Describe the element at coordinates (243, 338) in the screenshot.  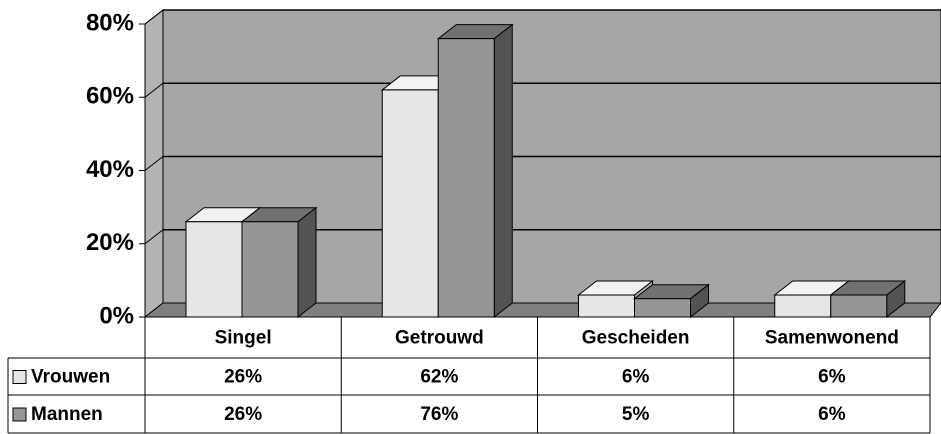
I see `x-tick-label: Singel` at that location.